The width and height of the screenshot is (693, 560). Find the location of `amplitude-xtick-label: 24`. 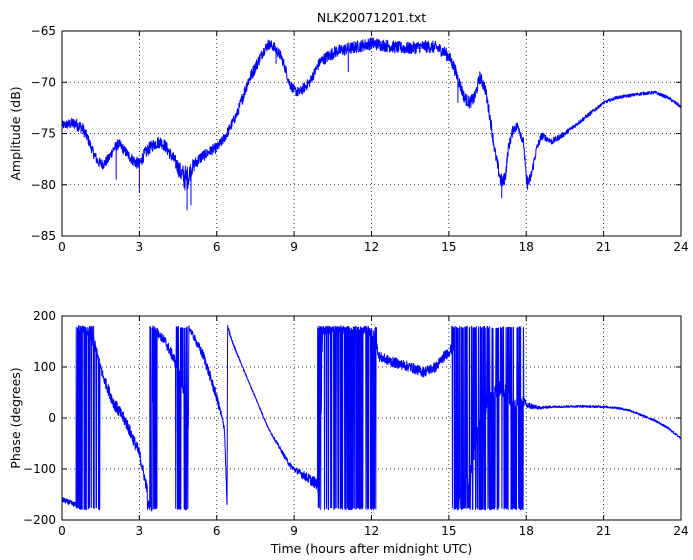

amplitude-xtick-label: 24 is located at coordinates (680, 247).